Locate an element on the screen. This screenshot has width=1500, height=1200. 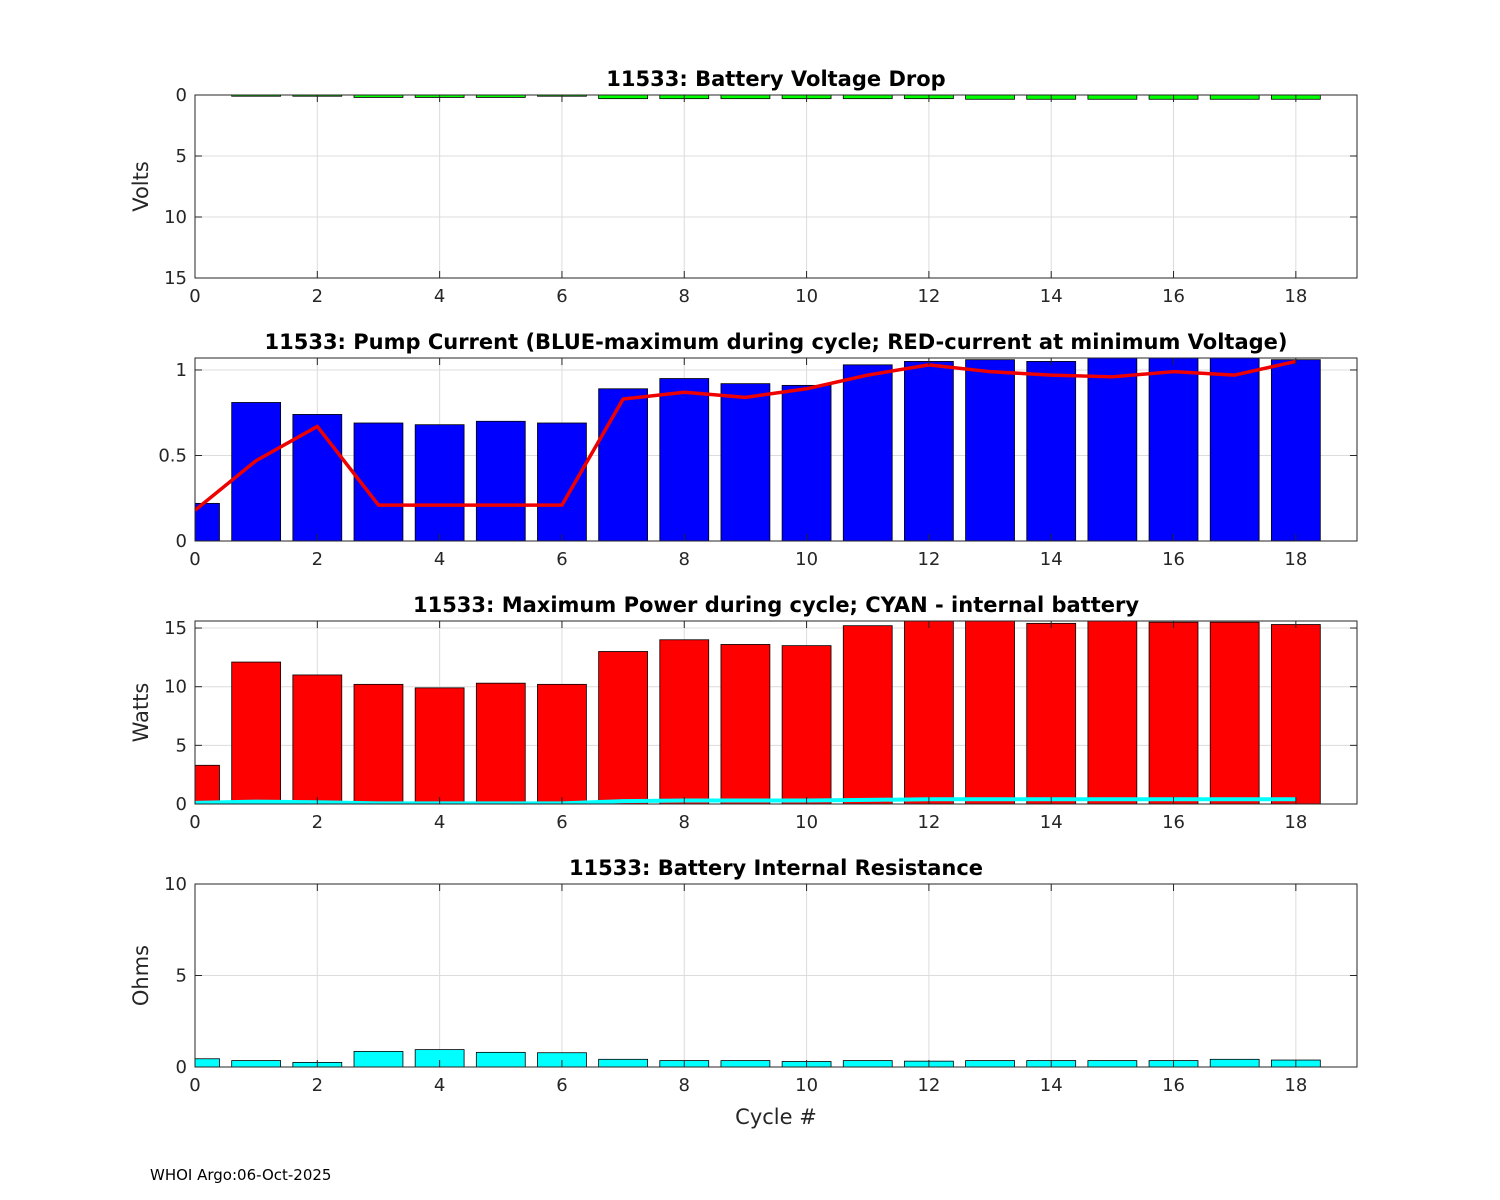
plot-area is located at coordinates (776, 186).